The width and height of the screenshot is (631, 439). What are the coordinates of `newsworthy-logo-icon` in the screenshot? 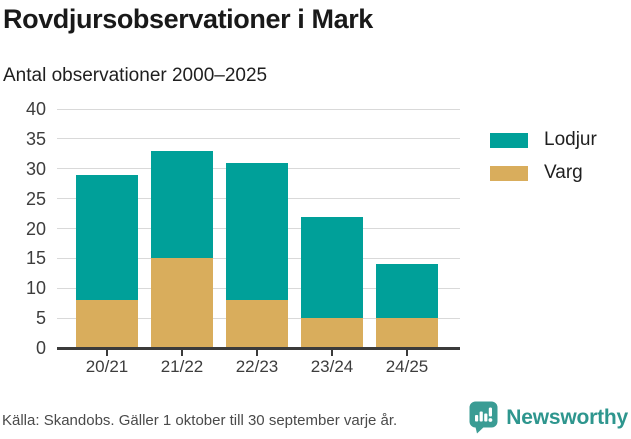 It's located at (483, 417).